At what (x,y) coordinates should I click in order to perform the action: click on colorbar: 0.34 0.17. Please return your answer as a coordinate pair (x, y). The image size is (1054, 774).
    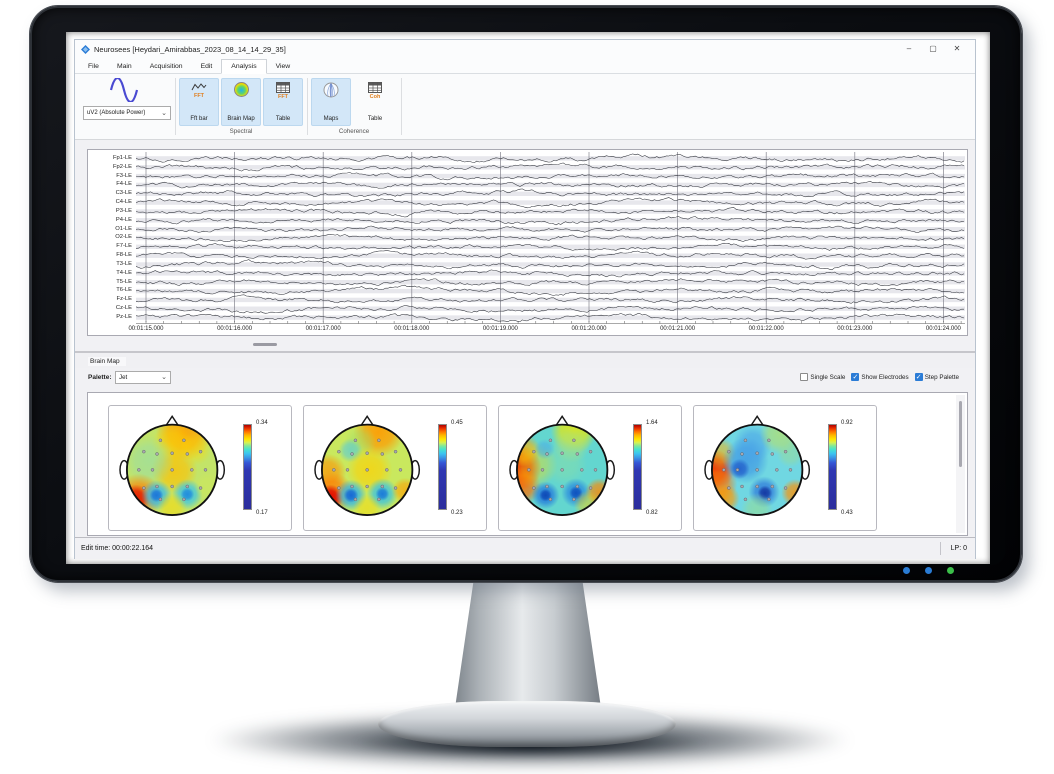
    Looking at the image, I should click on (263, 468).